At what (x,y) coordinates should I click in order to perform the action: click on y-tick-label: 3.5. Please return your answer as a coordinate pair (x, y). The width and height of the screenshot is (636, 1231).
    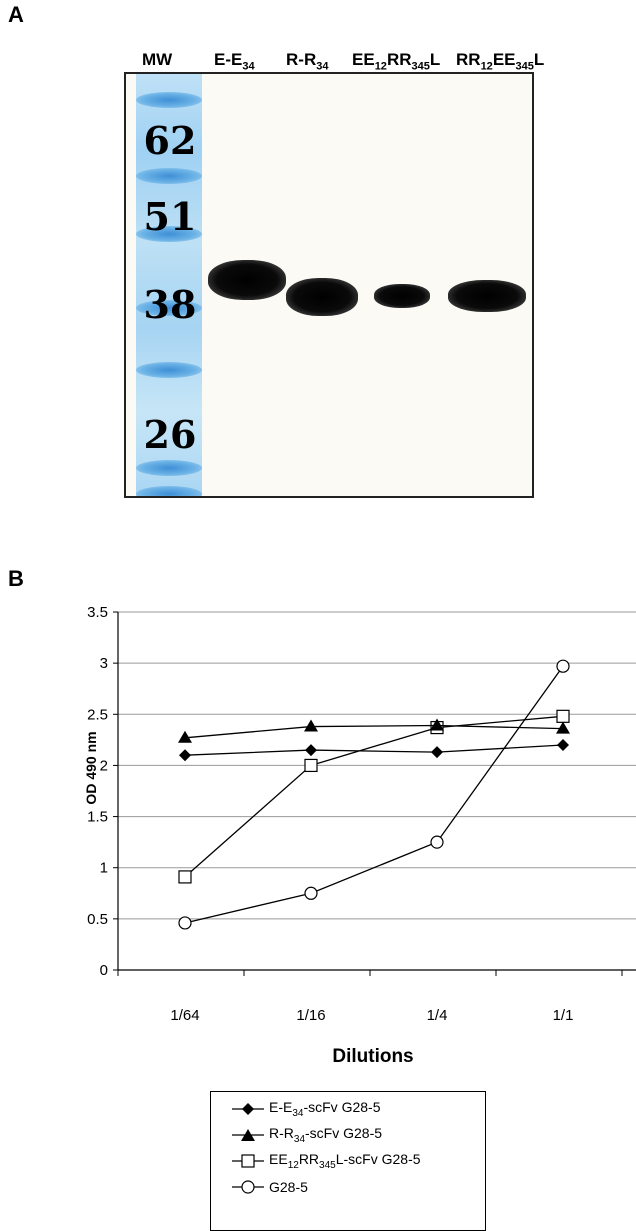
    Looking at the image, I should click on (97, 612).